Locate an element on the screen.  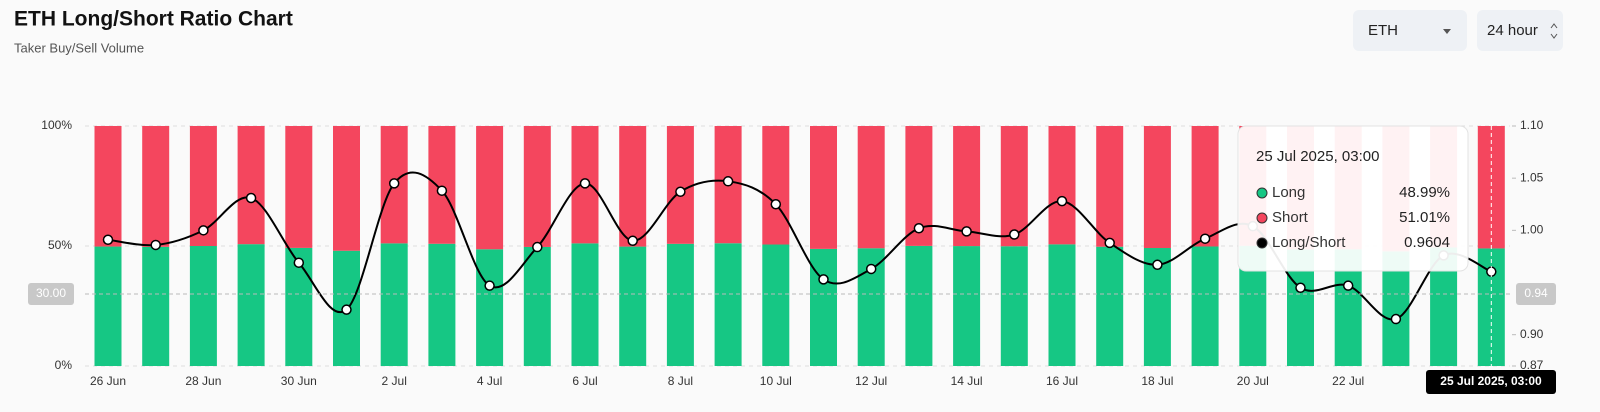
tooltip-value: 51.01% is located at coordinates (1424, 217).